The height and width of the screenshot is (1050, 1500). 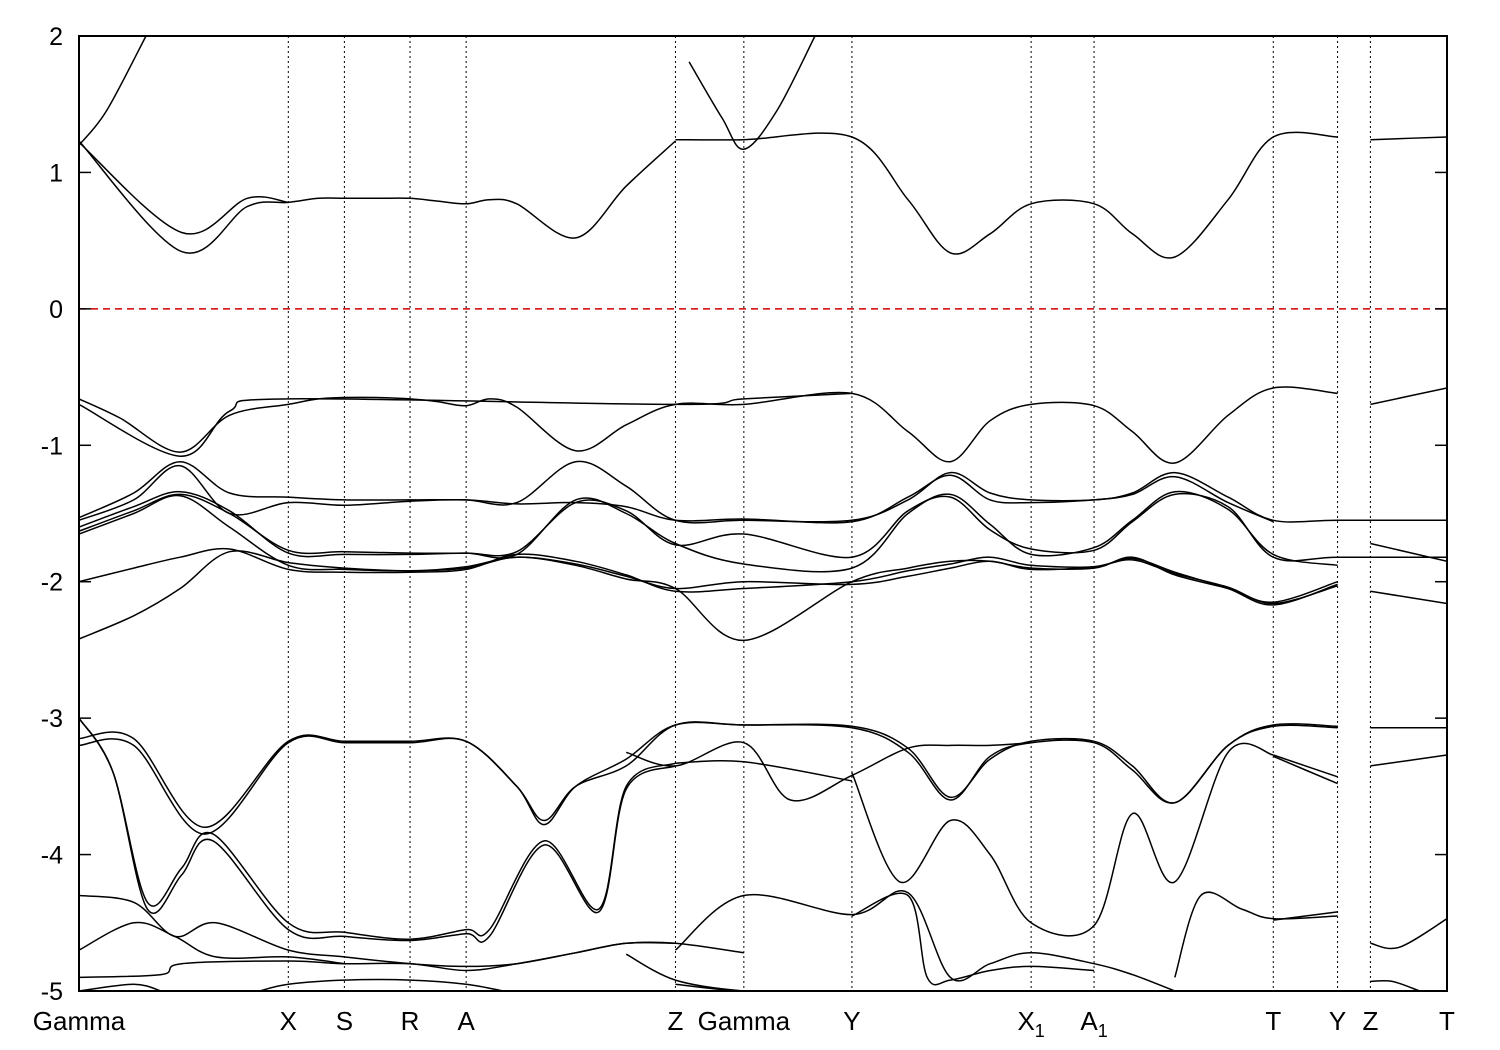 I want to click on y-tick-label: -5, so click(x=52, y=992).